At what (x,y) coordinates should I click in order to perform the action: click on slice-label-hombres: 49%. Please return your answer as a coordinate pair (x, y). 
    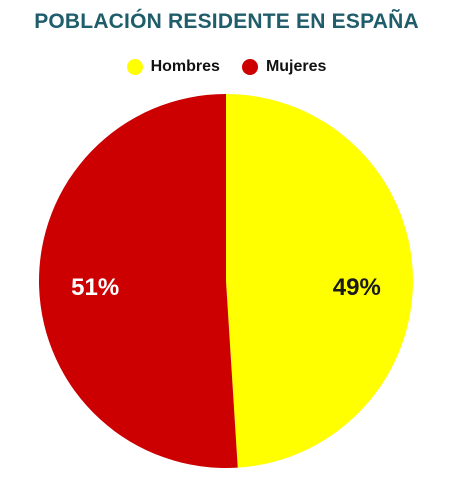
    Looking at the image, I should click on (357, 287).